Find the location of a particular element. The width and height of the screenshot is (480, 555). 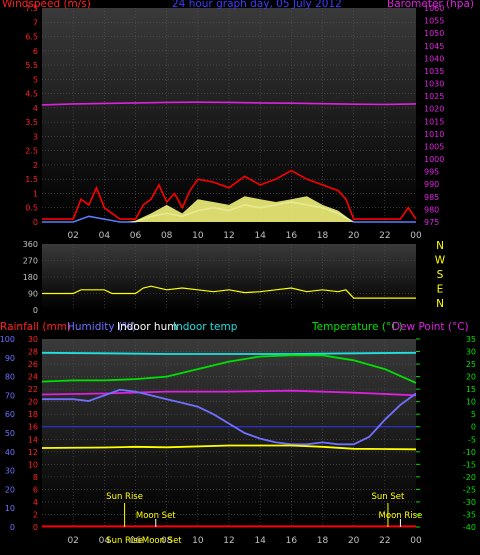

windspeed-tick-labels: 0 0.5 1 1.5 2 2.5 3 3.5 4 4.5 5 5.5 6 6.5 7 7.5 is located at coordinates (31, 115).